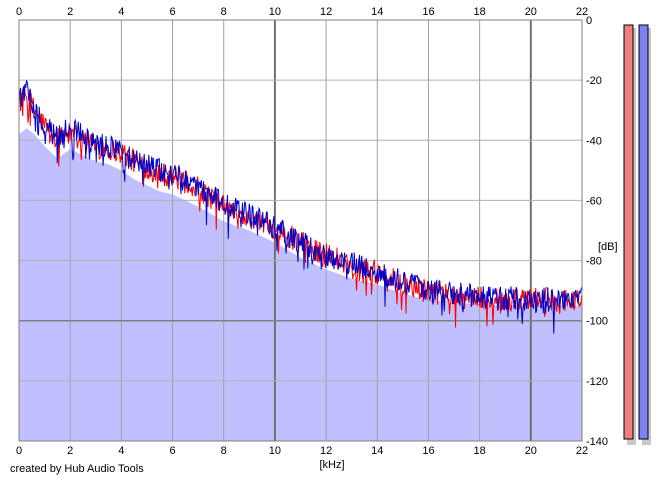 This screenshot has height=481, width=664. Describe the element at coordinates (480, 12) in the screenshot. I see `x-tick-label-top: 18` at that location.